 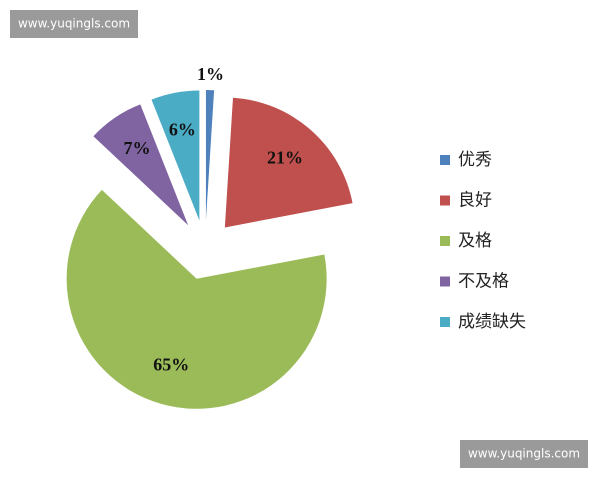 I want to click on legend-label: 优秀, so click(x=475, y=160).